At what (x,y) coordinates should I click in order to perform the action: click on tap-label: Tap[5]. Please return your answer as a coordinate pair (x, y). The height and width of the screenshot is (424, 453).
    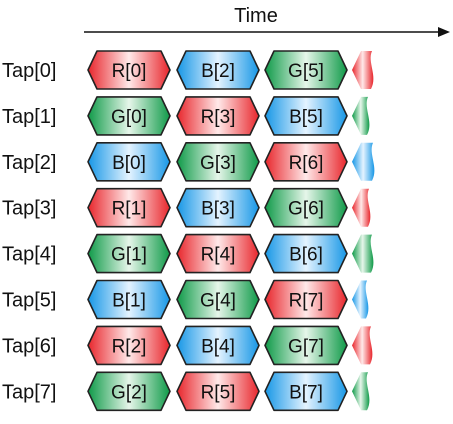
    Looking at the image, I should click on (29, 301).